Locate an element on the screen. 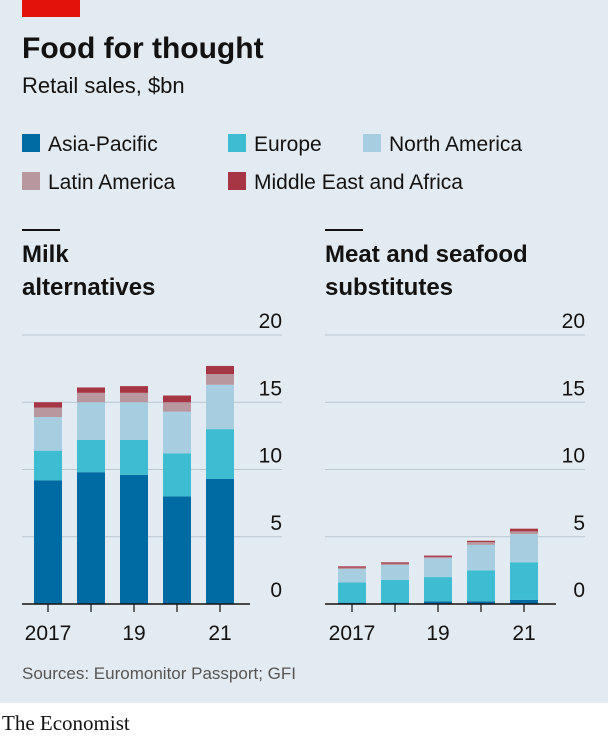 Image resolution: width=608 pixels, height=739 pixels. panel-meat-and-seafood-substitutes-bar-2021-north-america is located at coordinates (524, 548).